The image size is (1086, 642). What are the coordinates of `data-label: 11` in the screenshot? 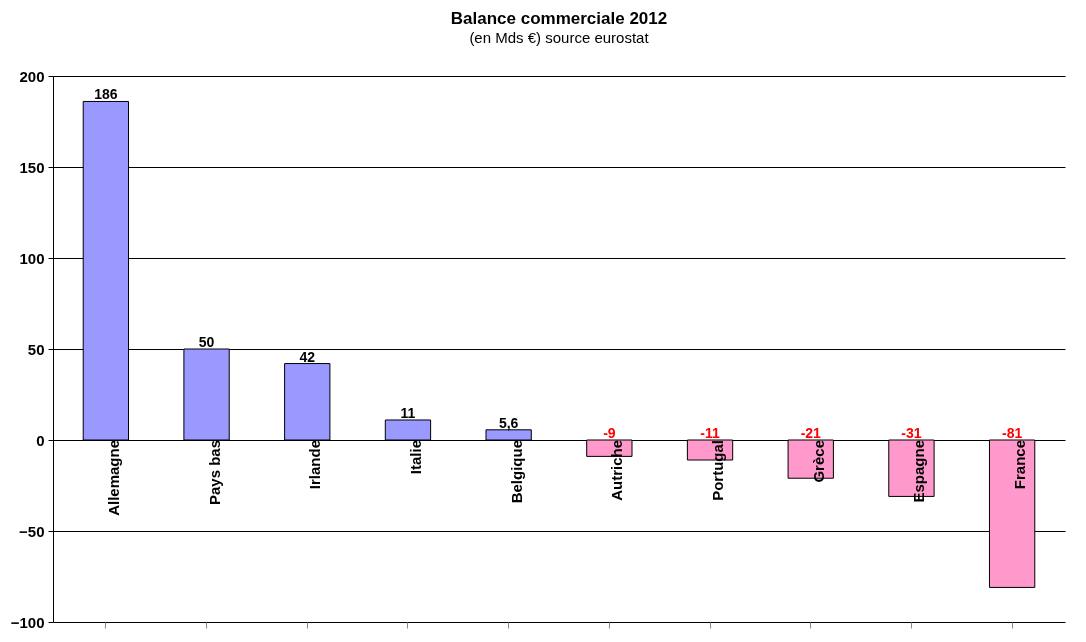 It's located at (408, 412).